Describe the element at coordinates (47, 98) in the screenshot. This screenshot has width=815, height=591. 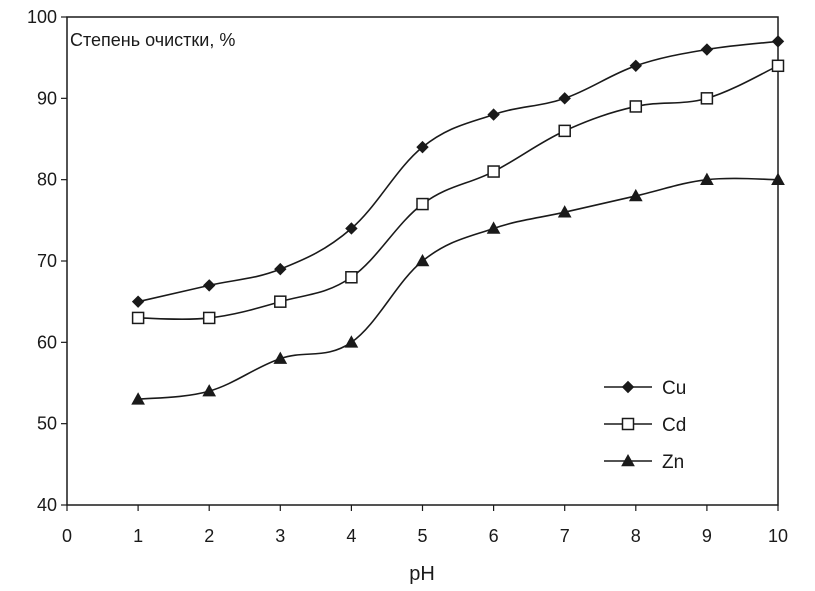
I see `y-tick-label: 90` at that location.